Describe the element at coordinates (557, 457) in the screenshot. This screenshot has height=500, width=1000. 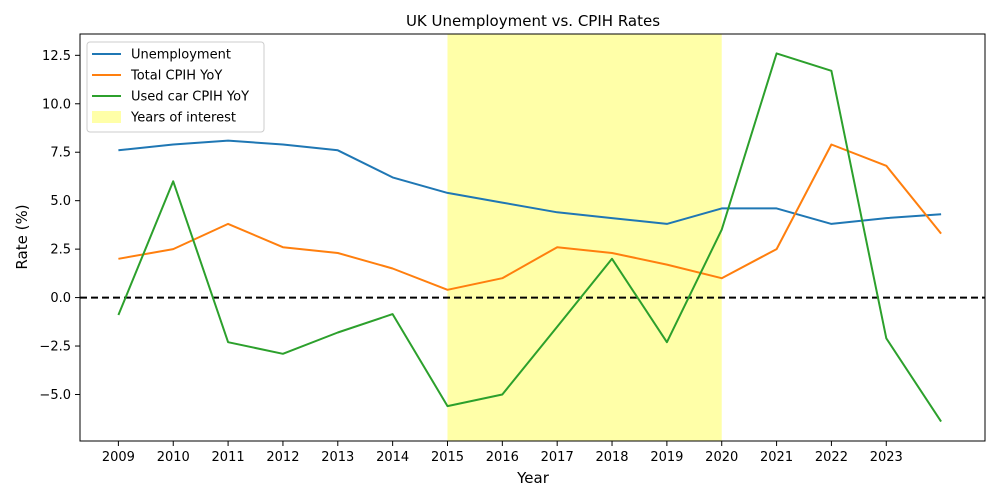
I see `x-tick-label: 2017` at that location.